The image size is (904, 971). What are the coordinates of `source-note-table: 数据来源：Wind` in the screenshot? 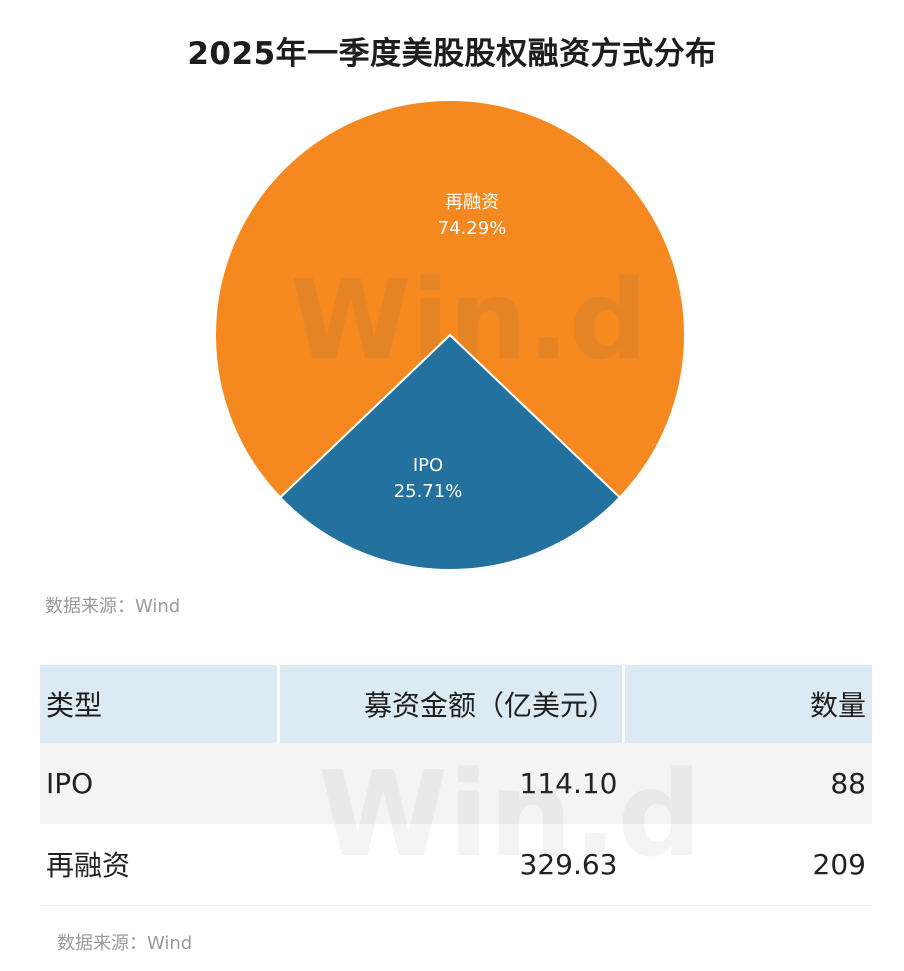 It's located at (124, 942).